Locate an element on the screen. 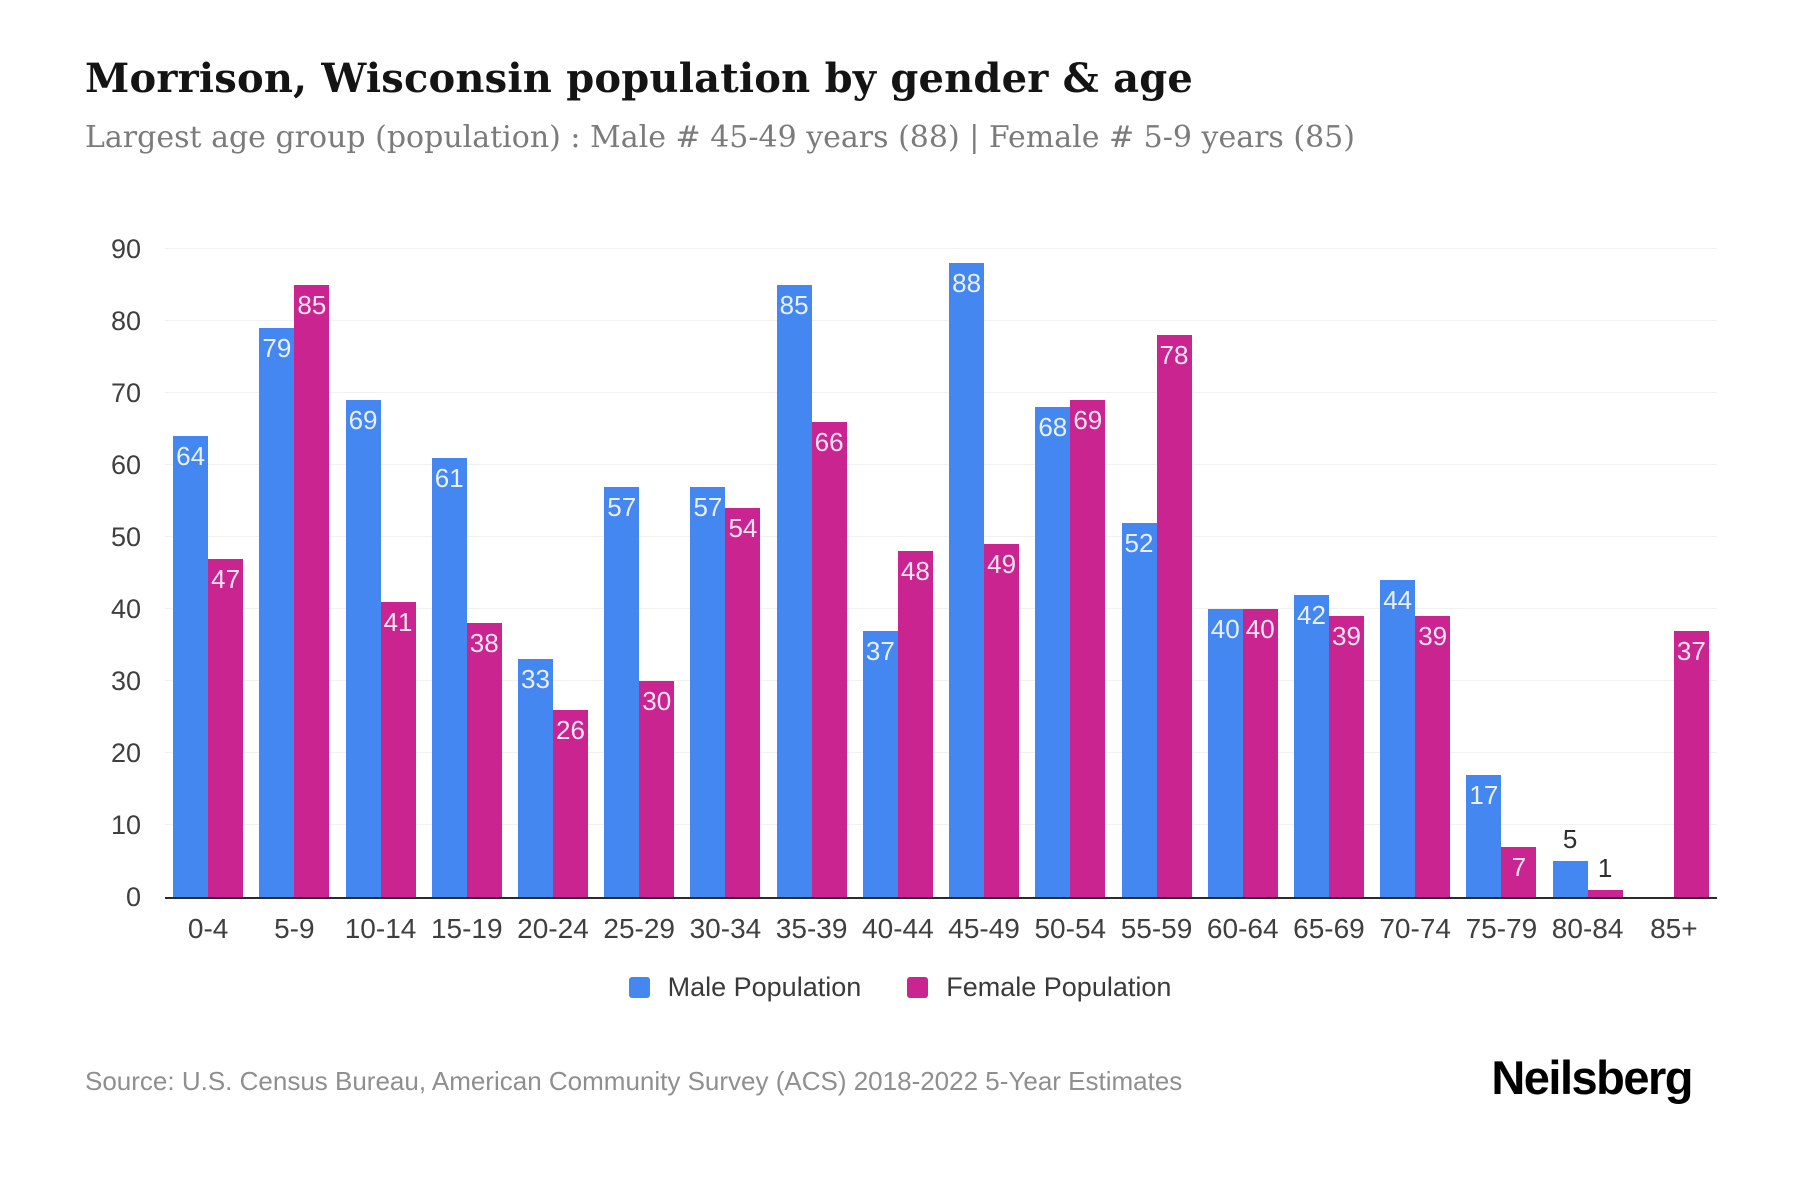 The height and width of the screenshot is (1200, 1800). bar-group: 64 47 0-4 is located at coordinates (208, 596).